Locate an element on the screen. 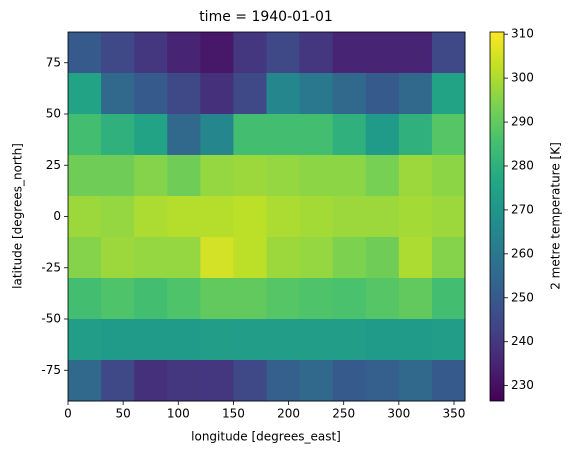  colorbar-tick-label: 260 is located at coordinates (522, 253).